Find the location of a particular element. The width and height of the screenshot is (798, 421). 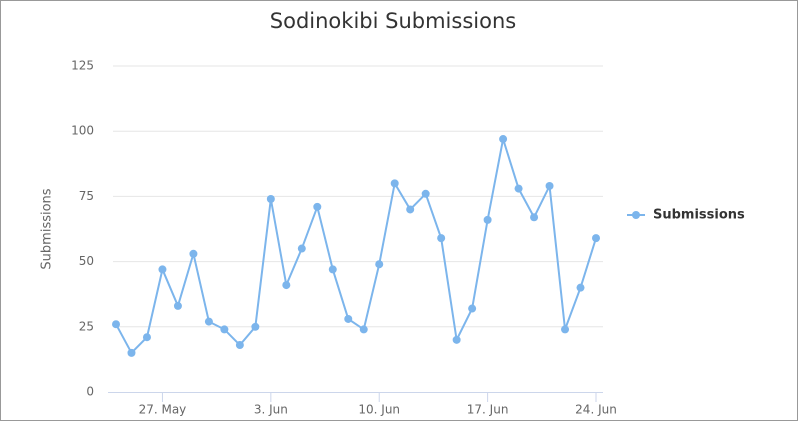

legend-label: Submissions is located at coordinates (699, 215).